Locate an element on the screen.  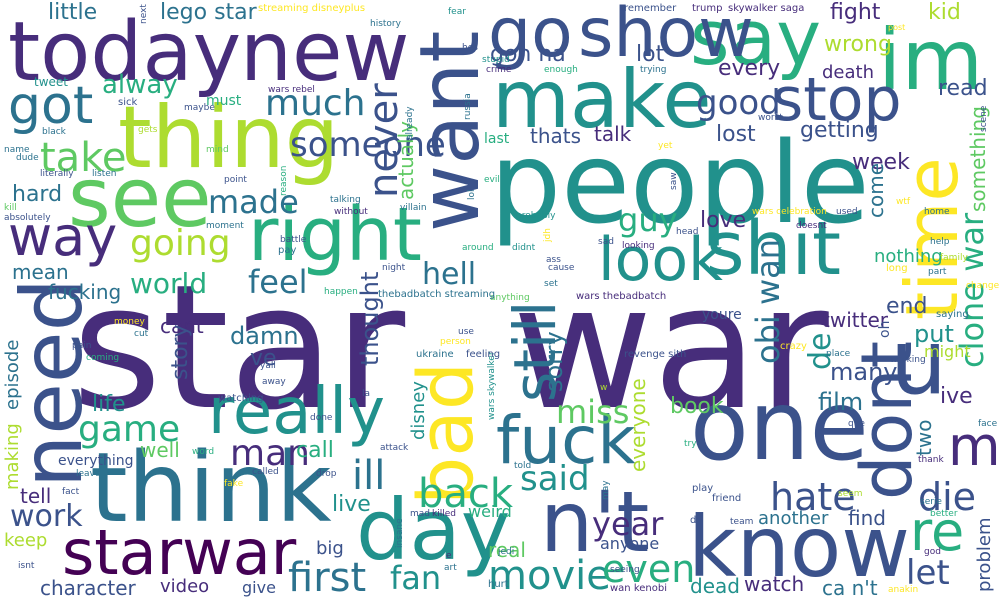
word-getting: getting is located at coordinates (839, 130).